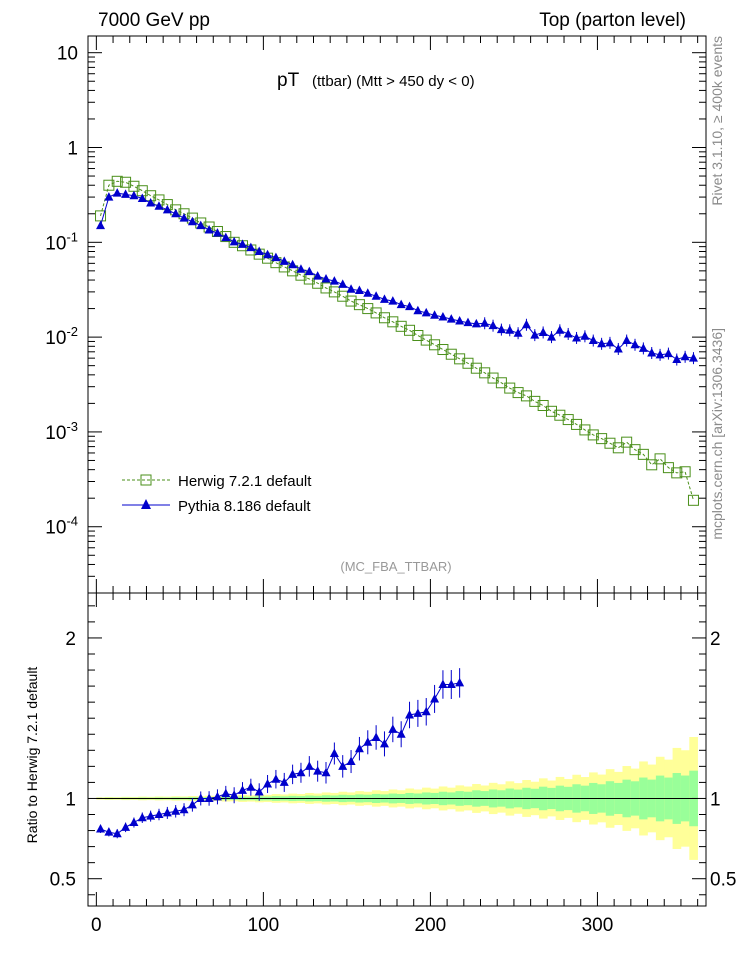 The width and height of the screenshot is (746, 972). I want to click on ratio-y-tick-label-right: 0.5, so click(723, 880).